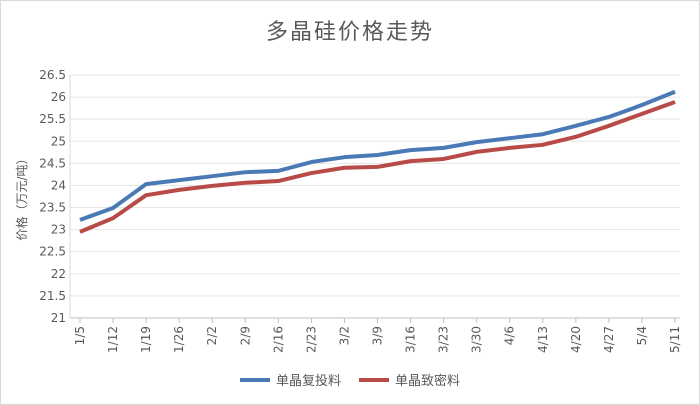  What do you see at coordinates (609, 339) in the screenshot?
I see `x-tick-label: 4/27` at bounding box center [609, 339].